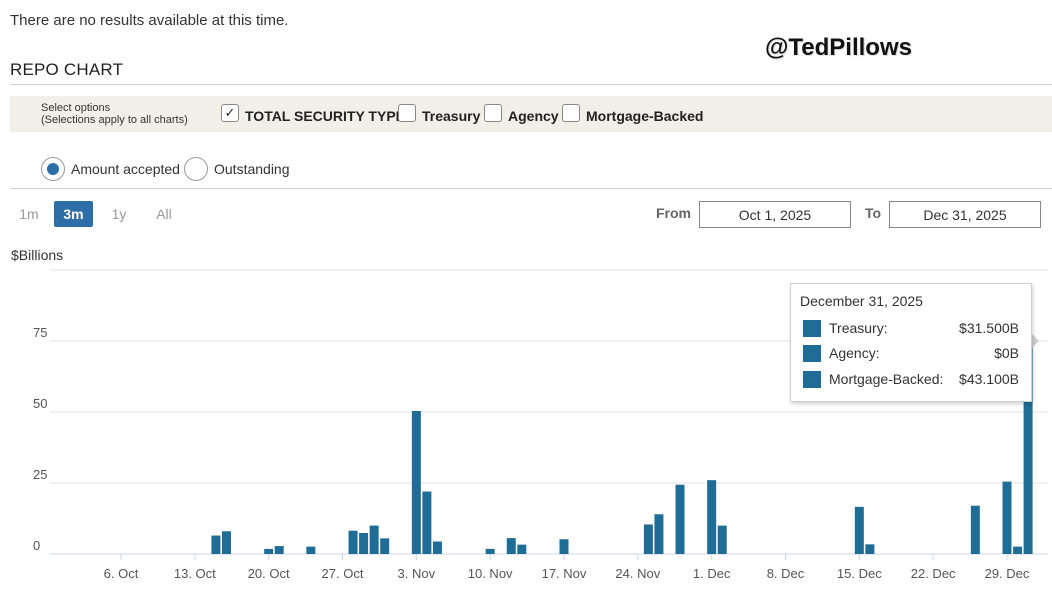 The image size is (1052, 600). Describe the element at coordinates (989, 379) in the screenshot. I see `tooltip-row-value: $43.100B` at that location.